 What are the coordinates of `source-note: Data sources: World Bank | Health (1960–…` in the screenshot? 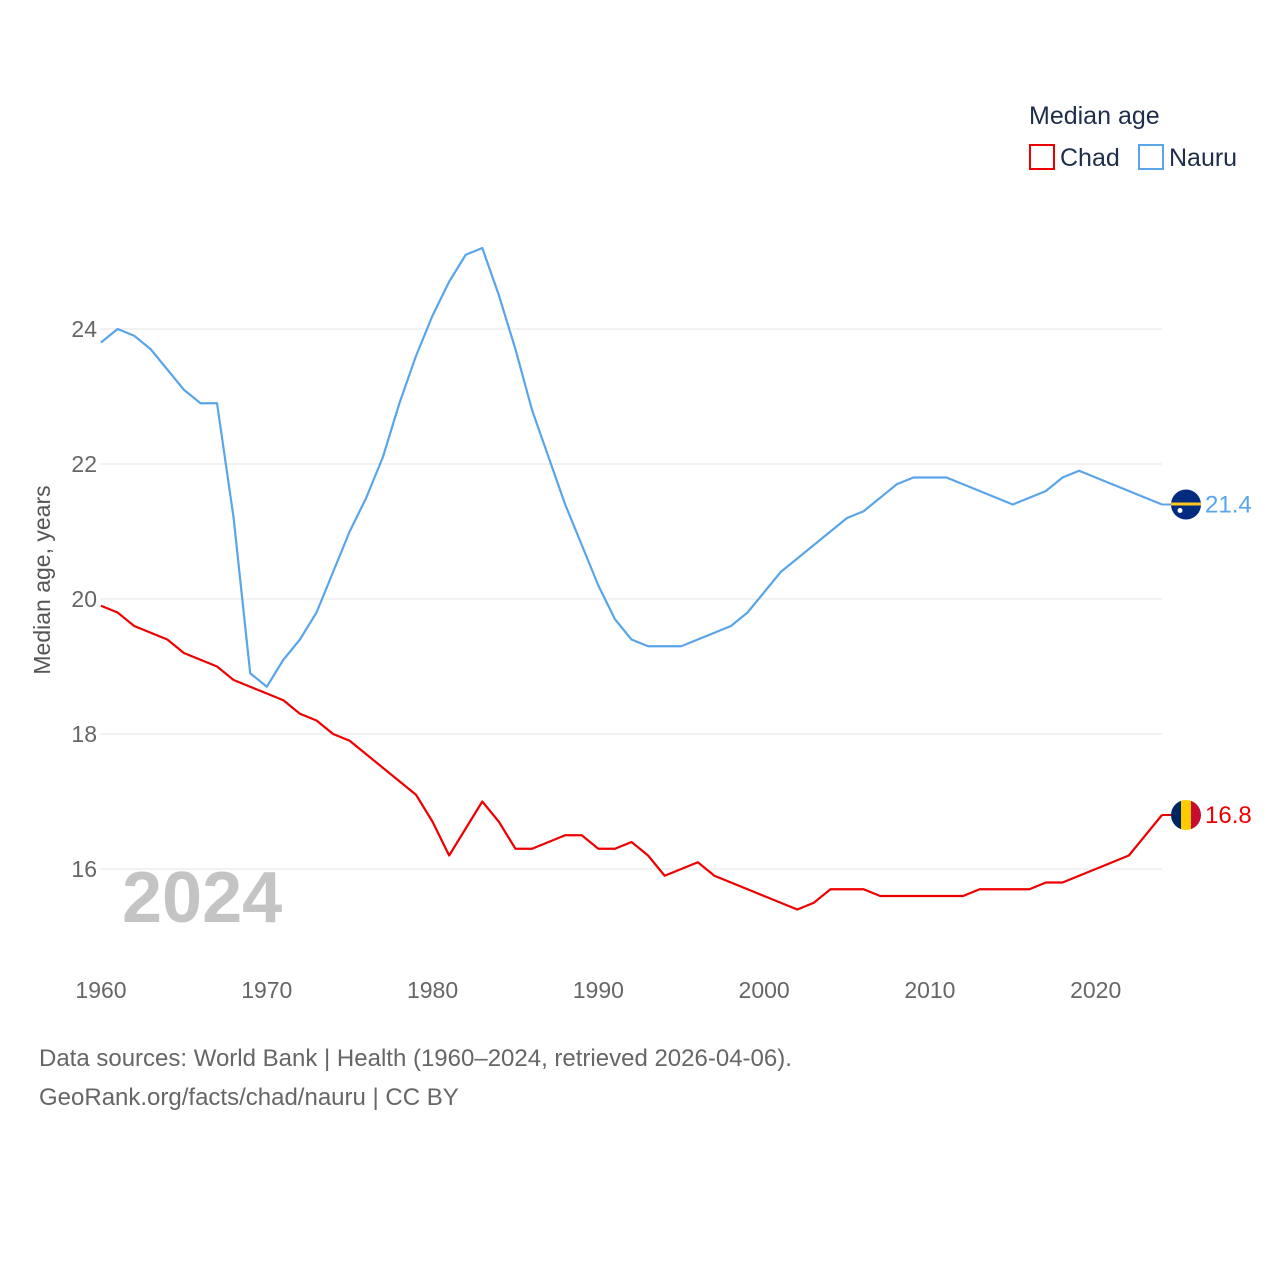 It's located at (415, 1058).